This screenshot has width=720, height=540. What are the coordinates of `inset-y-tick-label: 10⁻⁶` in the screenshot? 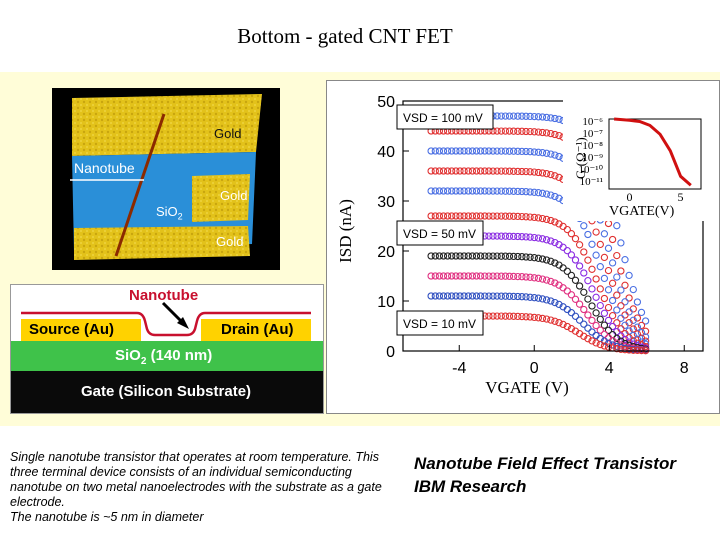 It's located at (592, 122).